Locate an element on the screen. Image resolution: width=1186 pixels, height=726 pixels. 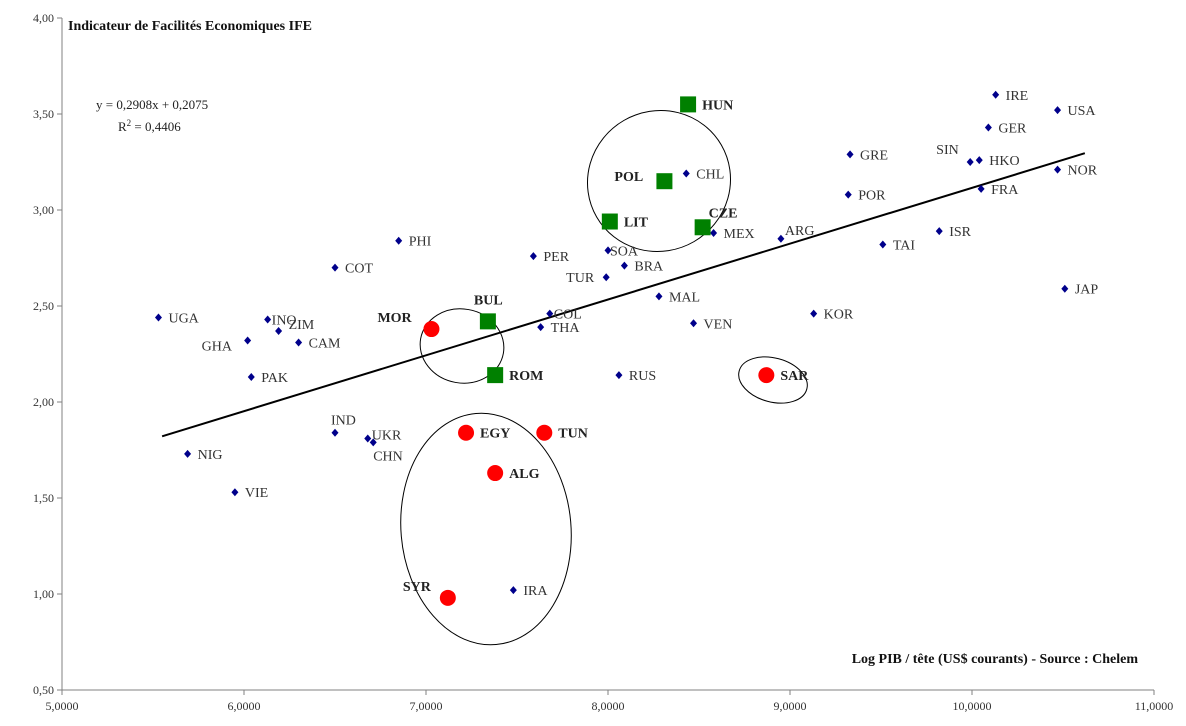
label-gha: GHA is located at coordinates (217, 347).